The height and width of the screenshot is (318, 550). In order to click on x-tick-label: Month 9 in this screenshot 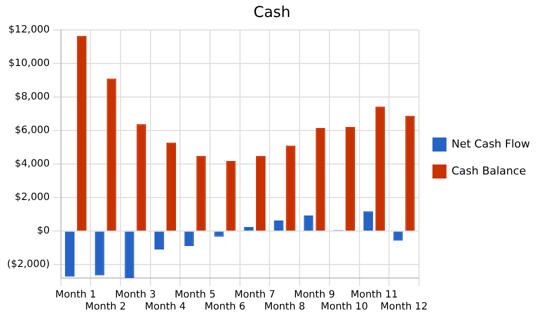, I will do `click(314, 295)`.